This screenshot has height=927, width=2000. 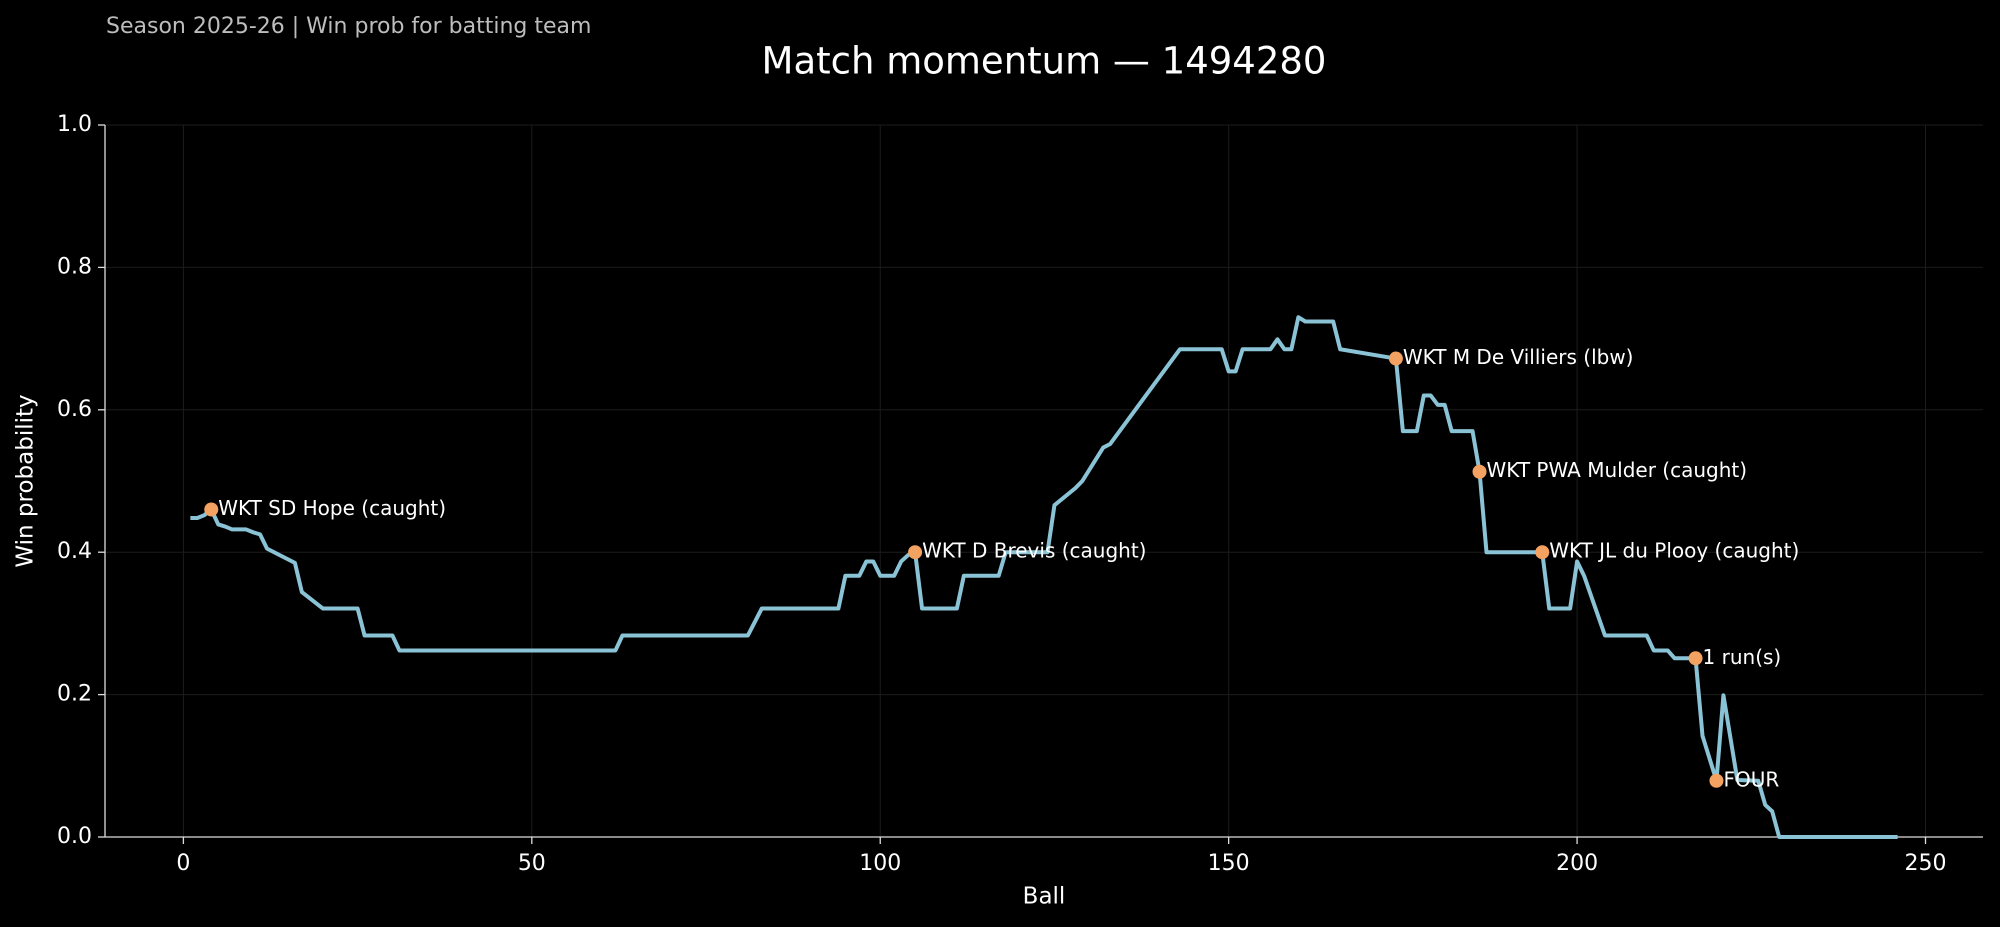 I want to click on y-tick-label: 0.2, so click(x=74, y=694).